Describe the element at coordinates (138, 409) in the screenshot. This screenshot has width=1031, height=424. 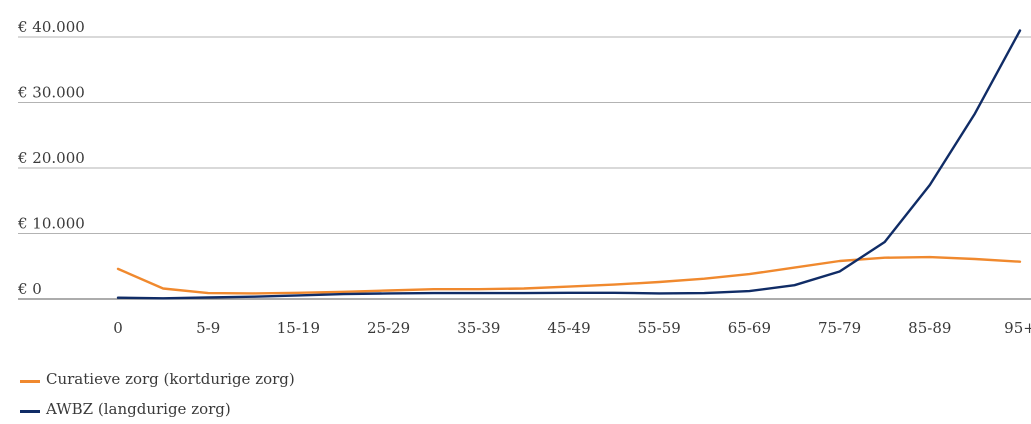
I see `legend-label-awbz: AWBZ (langdurige zorg)` at that location.